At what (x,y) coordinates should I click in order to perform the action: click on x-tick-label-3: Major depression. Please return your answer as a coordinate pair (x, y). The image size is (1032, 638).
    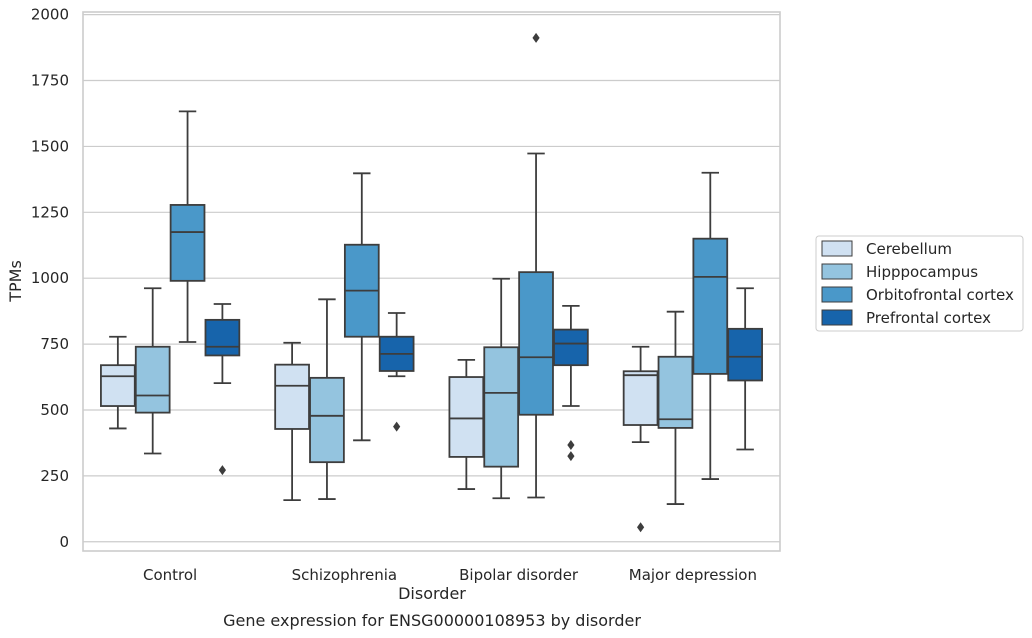
    Looking at the image, I should click on (693, 575).